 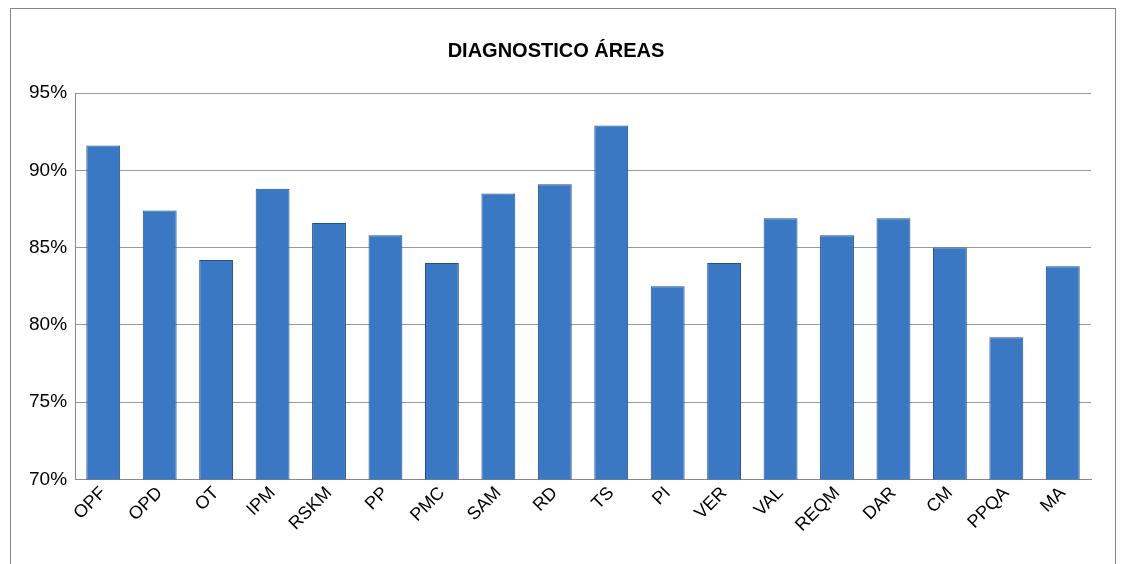 I want to click on x-tick-label: VAL, so click(x=768, y=501).